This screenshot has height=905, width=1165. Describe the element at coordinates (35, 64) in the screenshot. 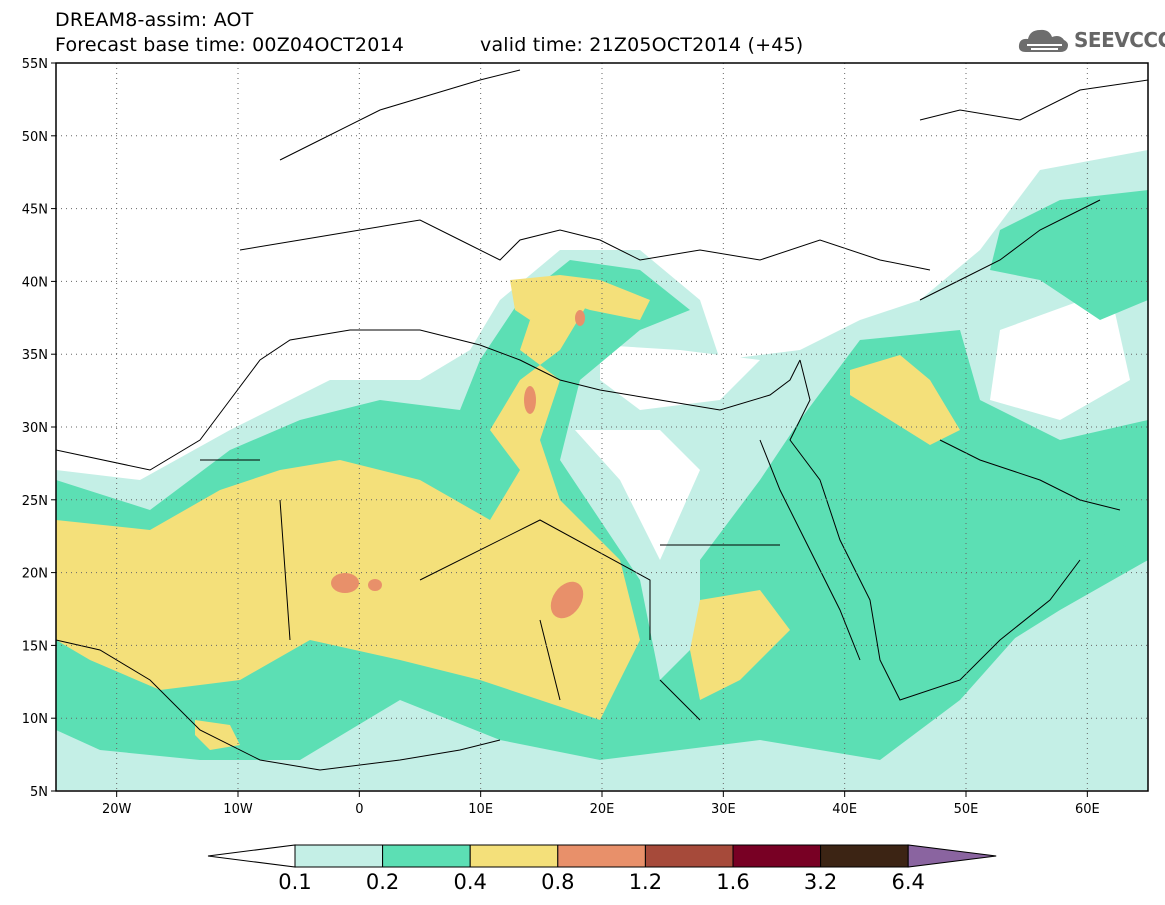

I see `lat-tick-label: 55N` at that location.